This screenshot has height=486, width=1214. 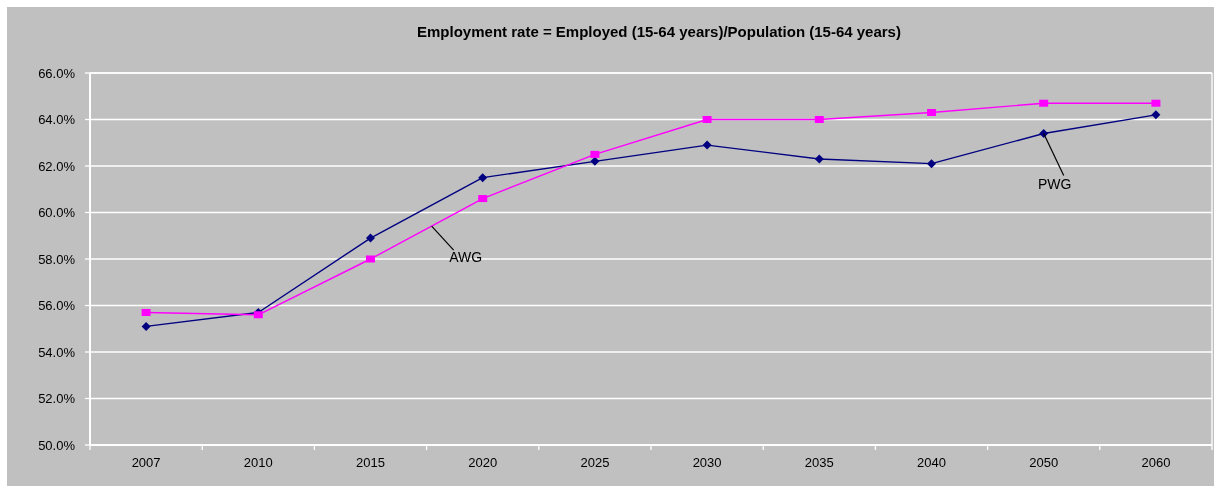 I want to click on x-tick-label: 2030, so click(x=707, y=462).